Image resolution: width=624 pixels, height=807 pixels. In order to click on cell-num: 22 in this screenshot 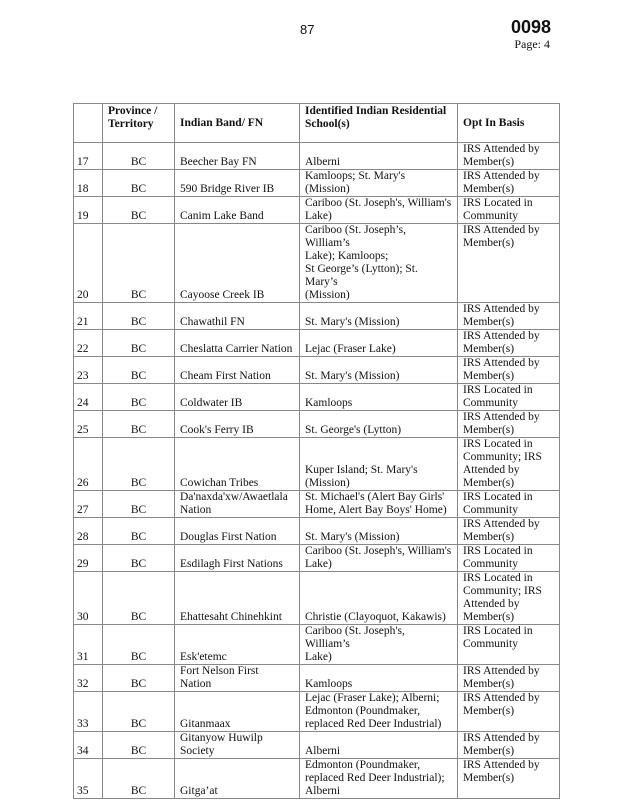, I will do `click(88, 343)`.